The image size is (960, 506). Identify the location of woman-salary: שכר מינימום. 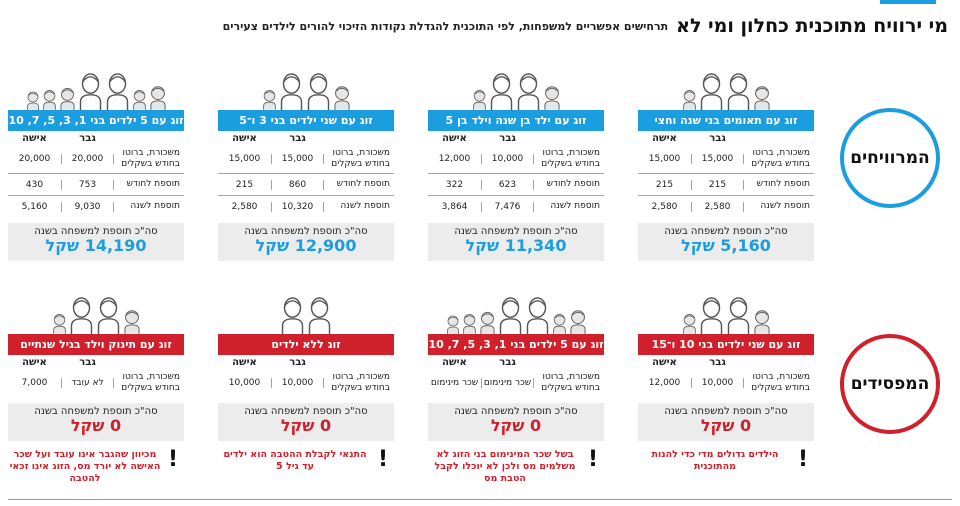
(454, 383).